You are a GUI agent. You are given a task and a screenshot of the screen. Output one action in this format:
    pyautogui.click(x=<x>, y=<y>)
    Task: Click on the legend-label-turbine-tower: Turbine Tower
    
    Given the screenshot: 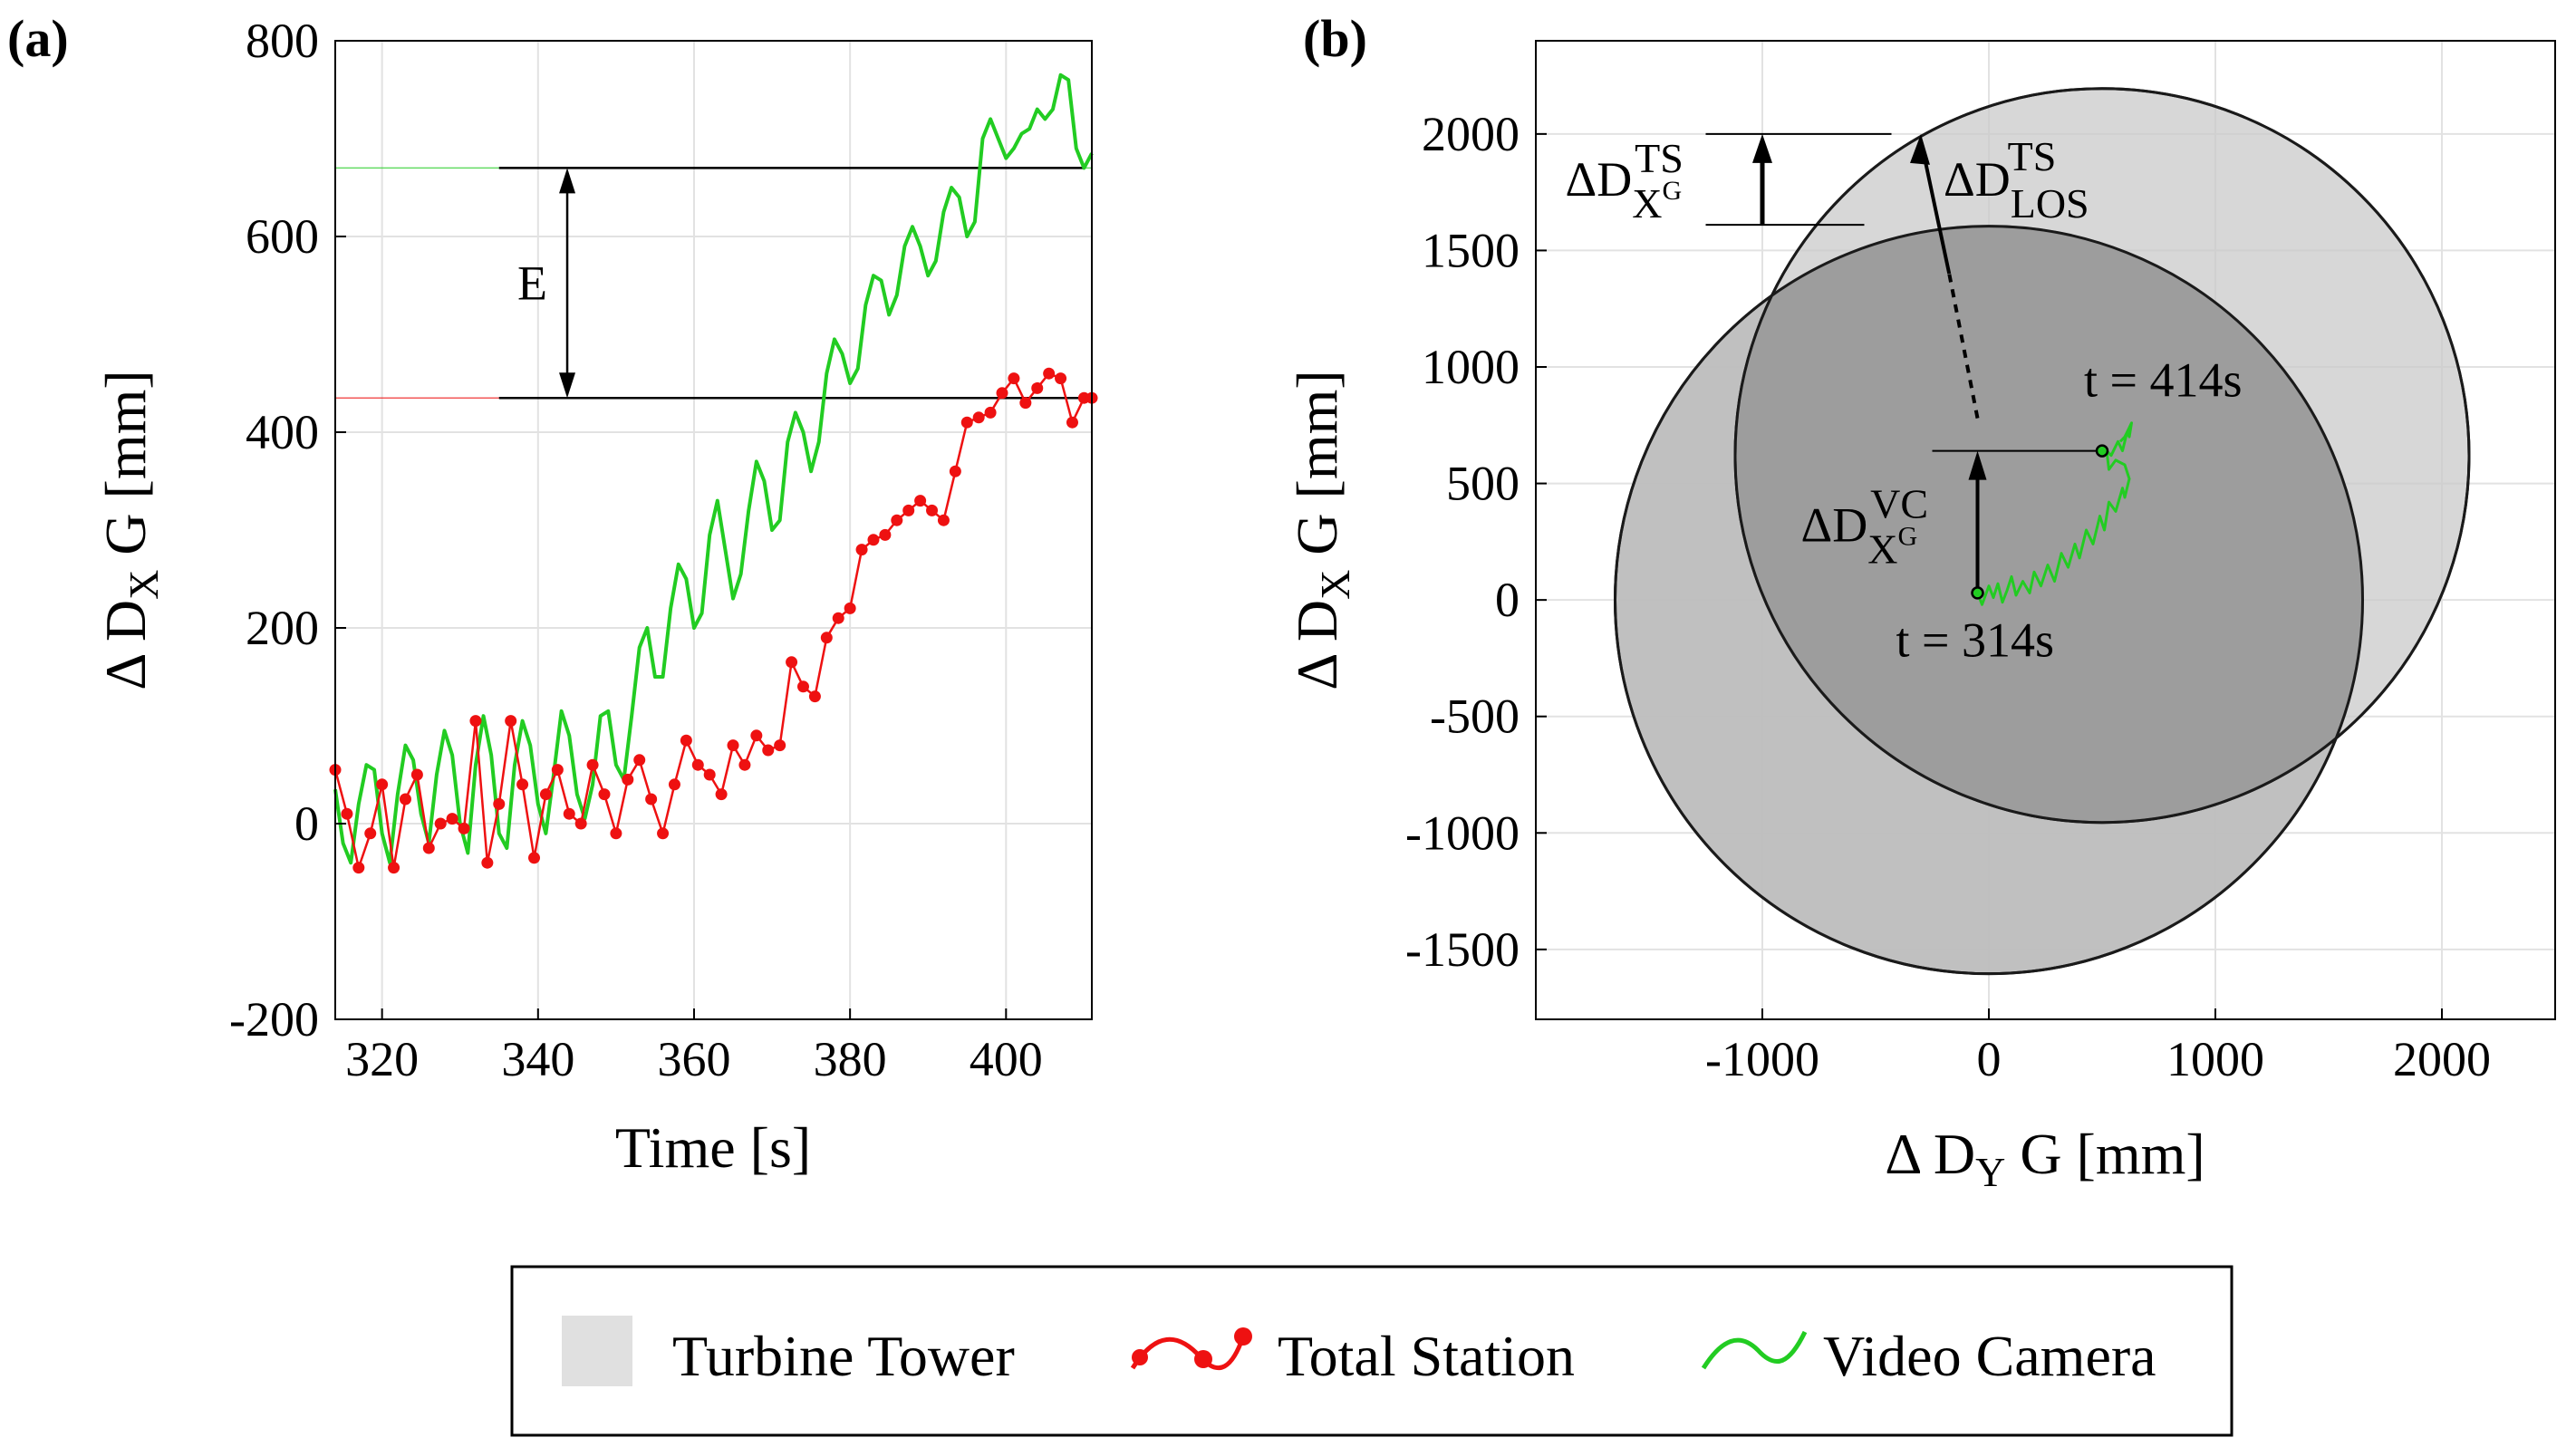 What is the action you would take?
    pyautogui.click(x=843, y=1356)
    